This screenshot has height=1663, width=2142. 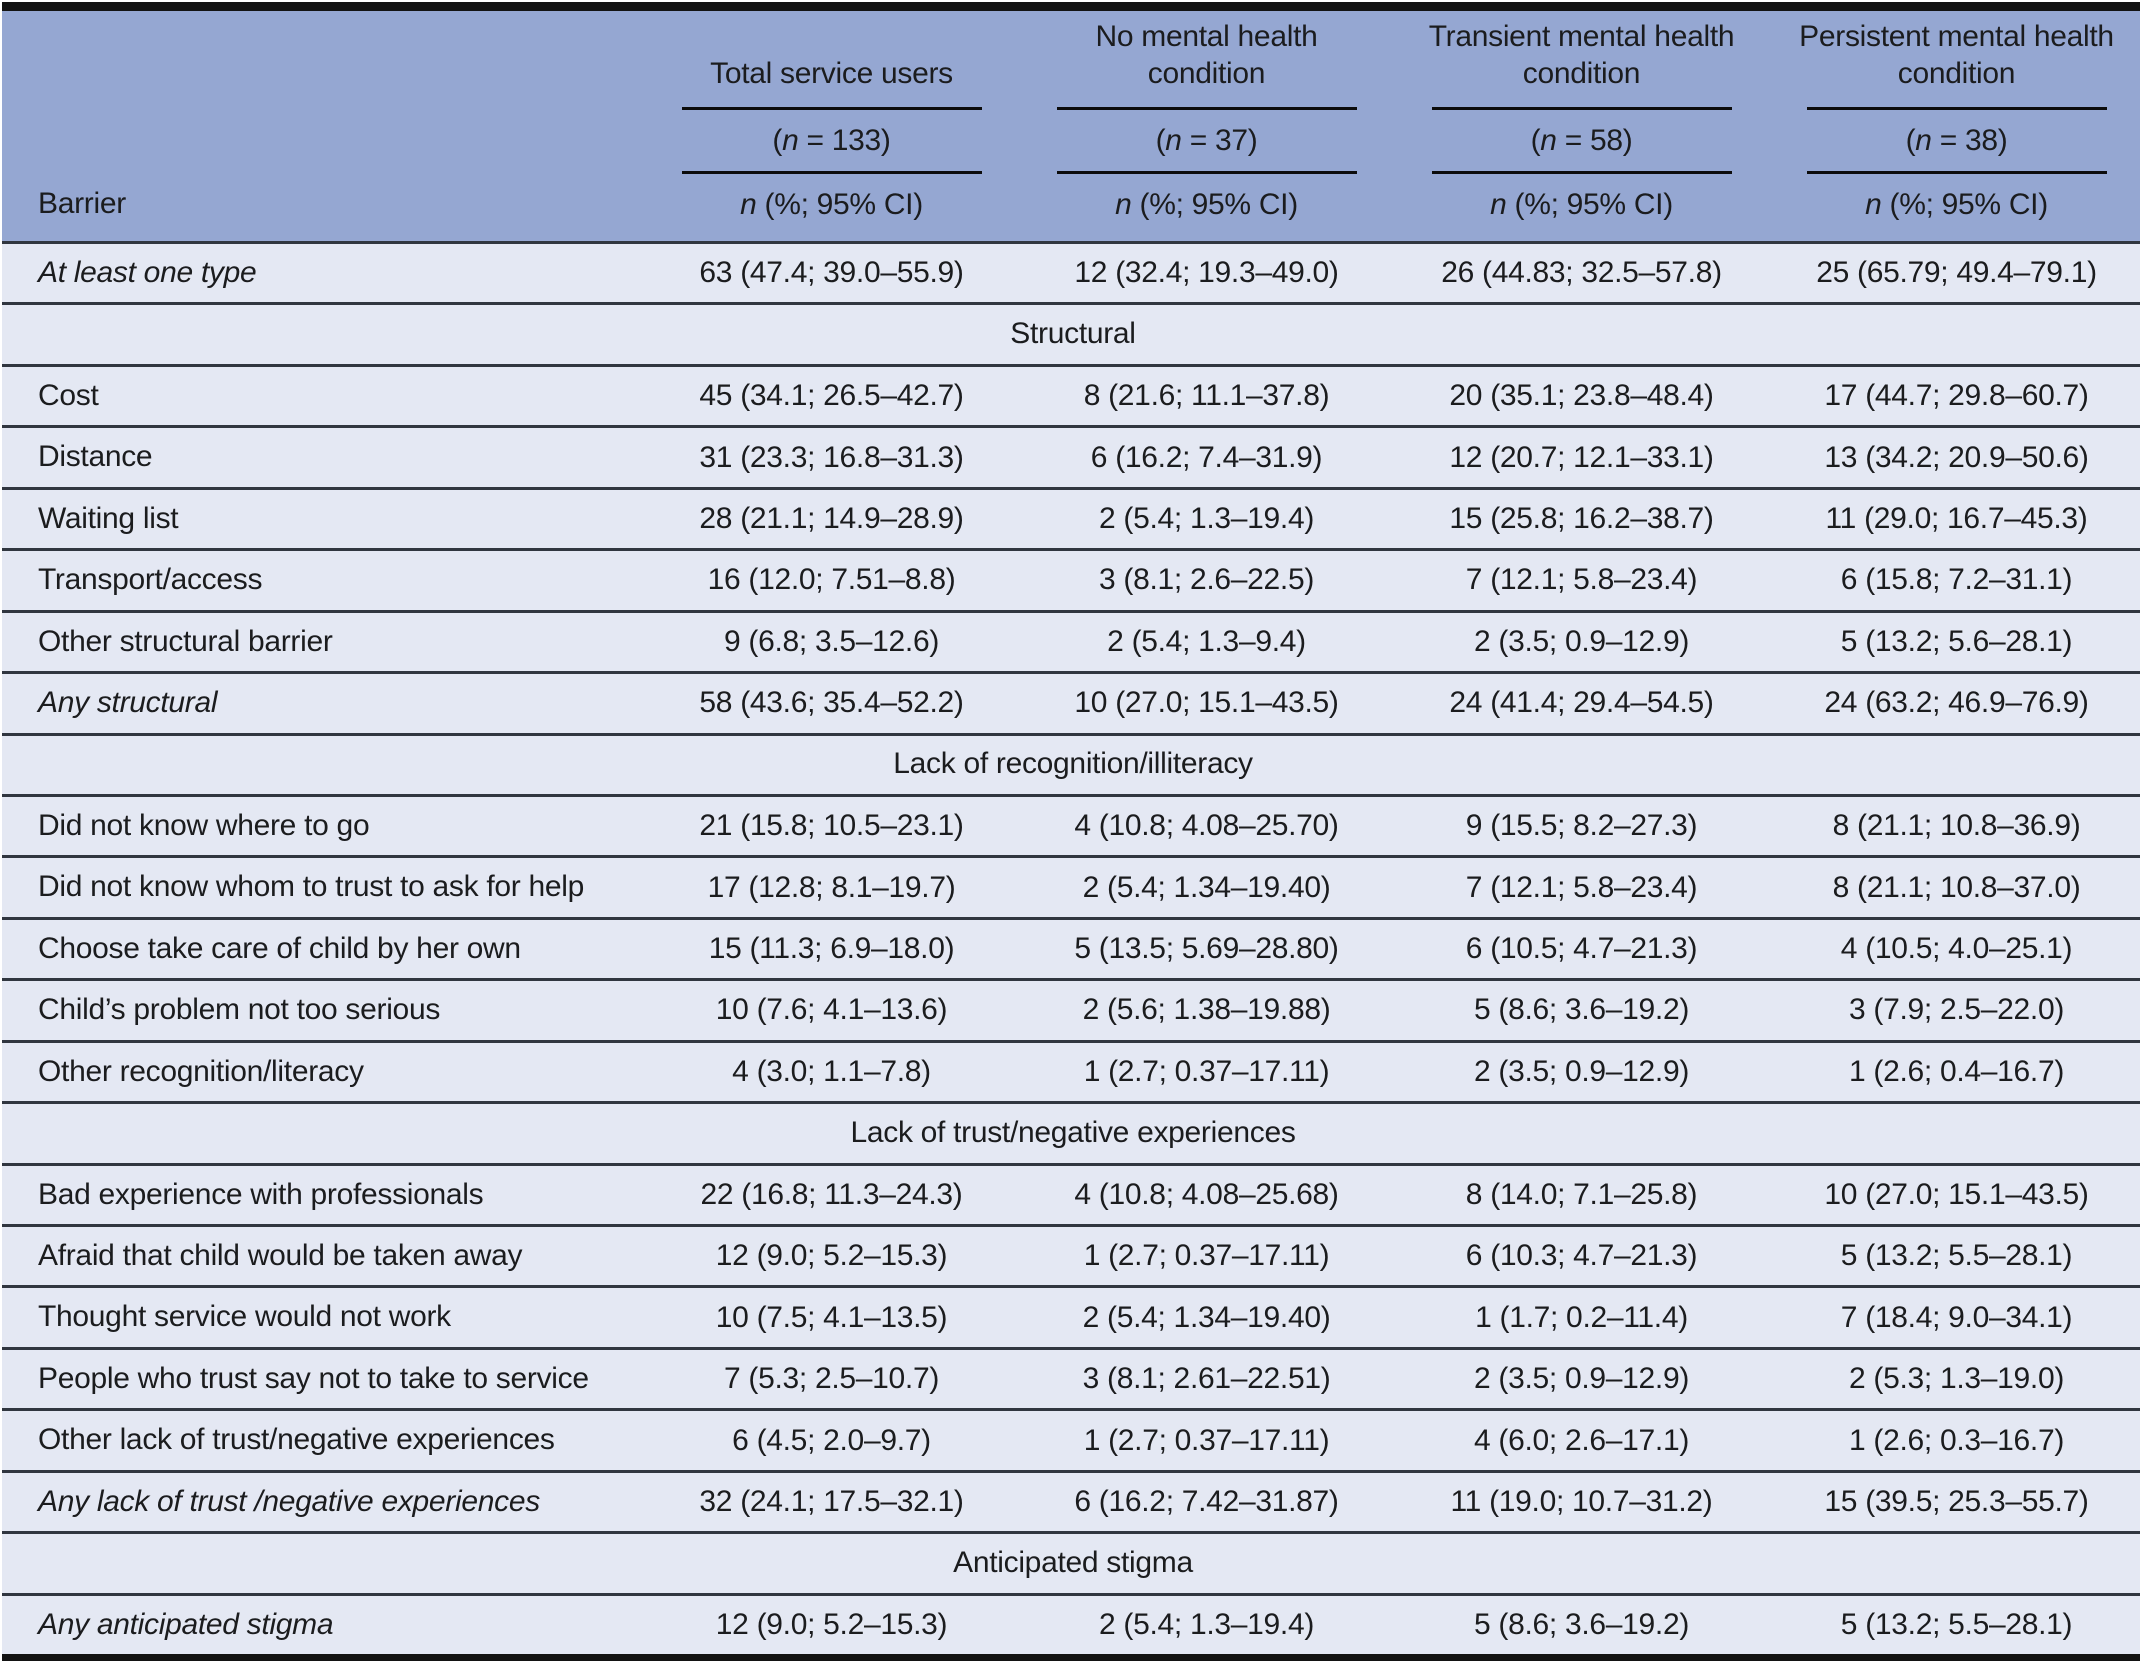 I want to click on section-header-label: Structural, so click(x=1073, y=334).